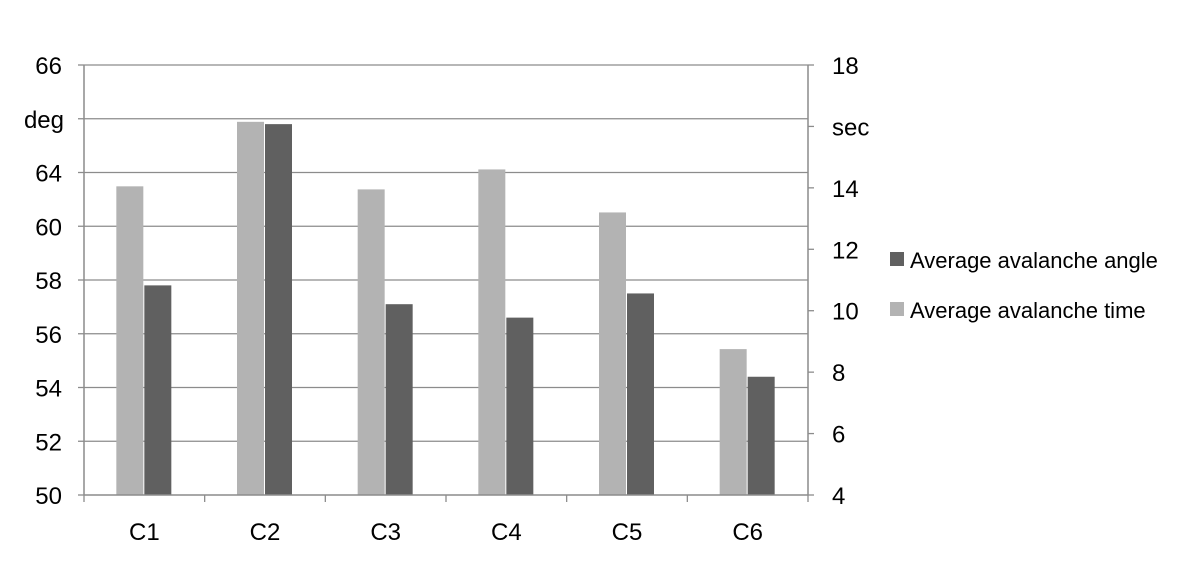 The width and height of the screenshot is (1200, 568). I want to click on left-tick-label: 52, so click(48, 442).